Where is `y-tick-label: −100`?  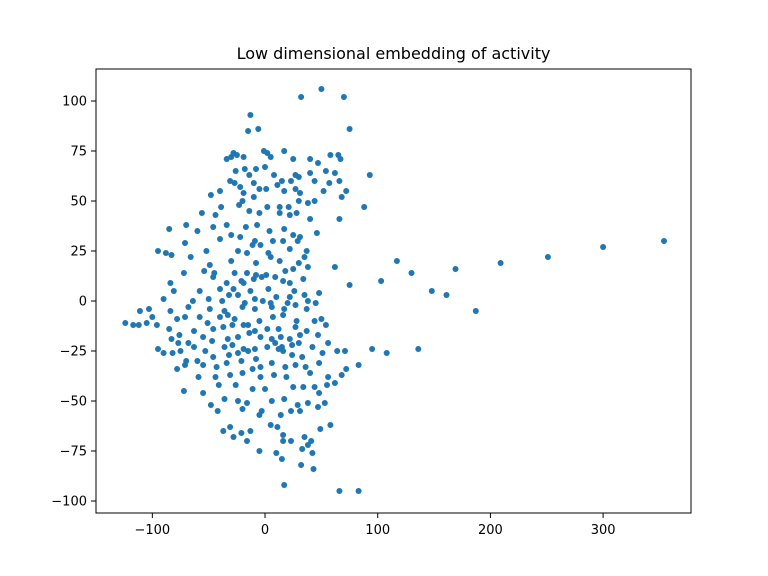
y-tick-label: −100 is located at coordinates (69, 502).